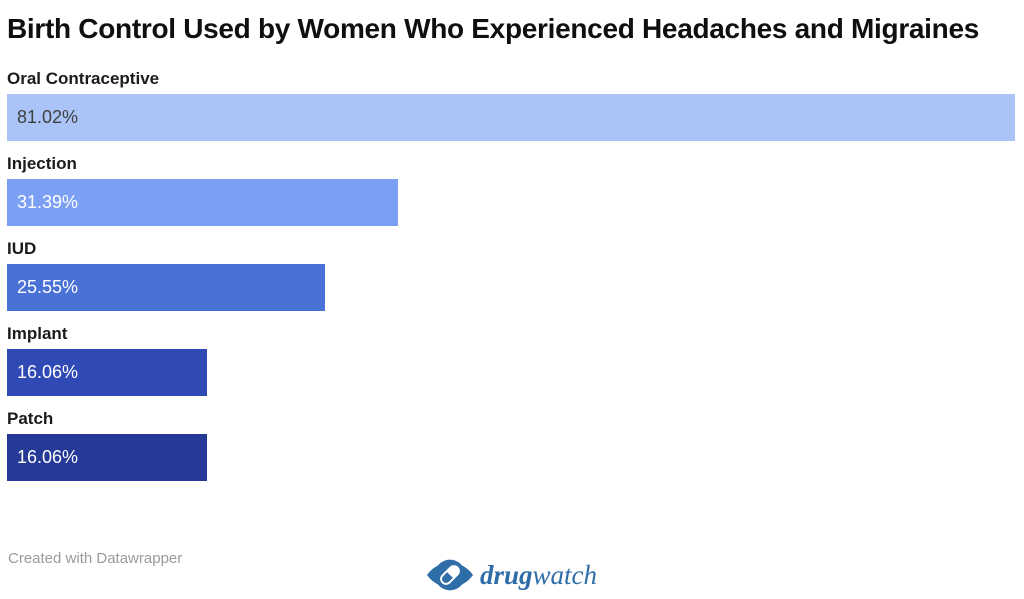 This screenshot has height=599, width=1024. Describe the element at coordinates (511, 202) in the screenshot. I see `bar-track: 31.39%` at that location.